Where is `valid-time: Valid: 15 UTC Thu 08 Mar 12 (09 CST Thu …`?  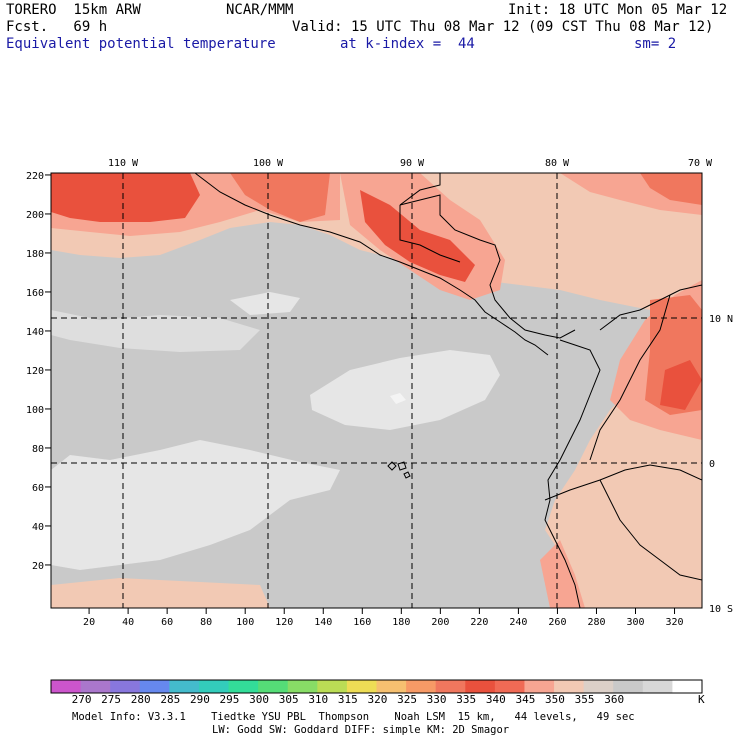
valid-time: Valid: 15 UTC Thu 08 Mar 12 (09 CST Thu … is located at coordinates (503, 27).